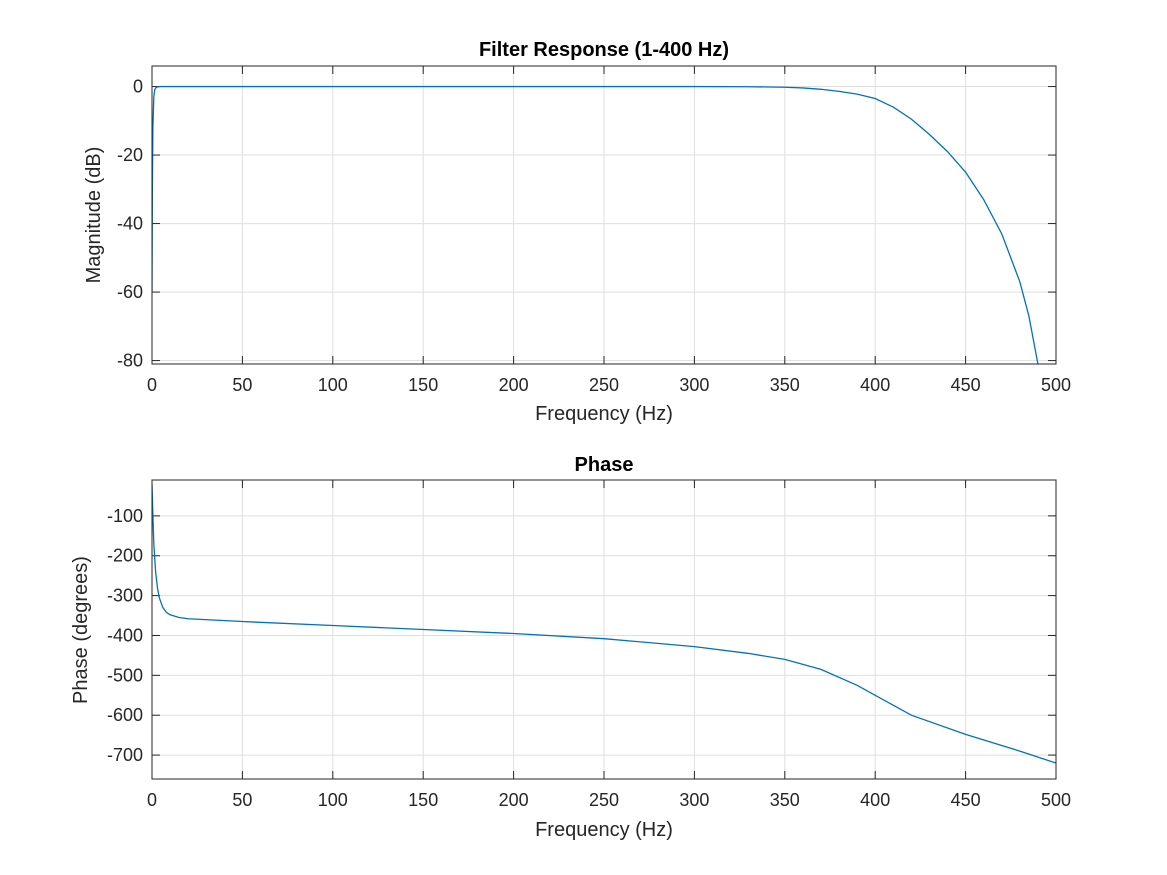 The height and width of the screenshot is (875, 1167). Describe the element at coordinates (875, 385) in the screenshot. I see `magnitude-xtick-label: 400` at that location.